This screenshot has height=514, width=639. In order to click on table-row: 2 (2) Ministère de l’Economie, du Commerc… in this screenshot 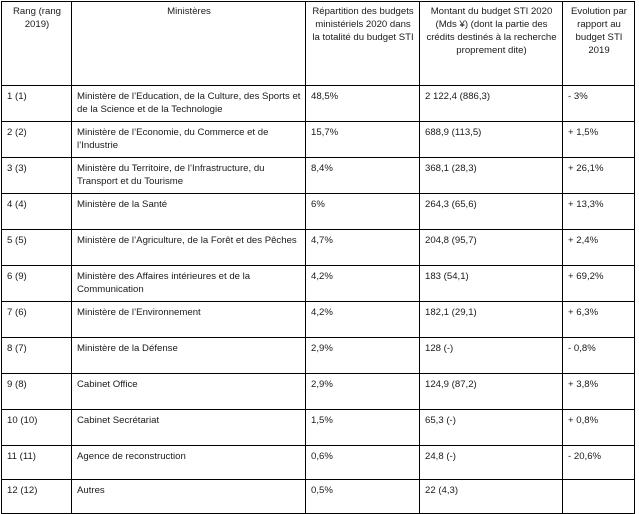, I will do `click(318, 139)`.